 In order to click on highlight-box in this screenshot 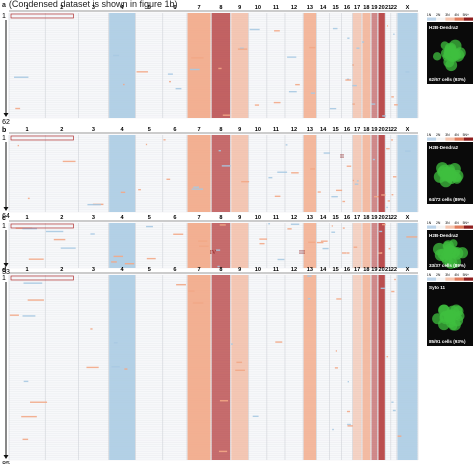, I will do `click(42, 138)`.